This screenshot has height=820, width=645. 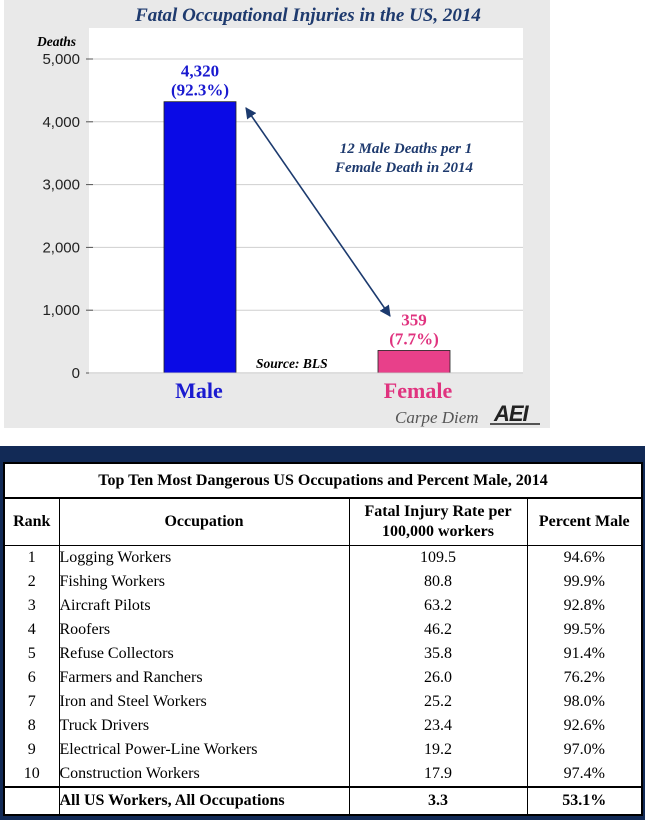 What do you see at coordinates (438, 750) in the screenshot?
I see `rate-cell: 19.2` at bounding box center [438, 750].